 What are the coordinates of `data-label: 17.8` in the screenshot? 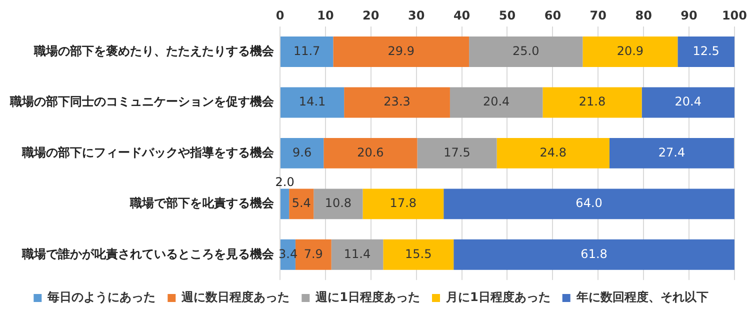 It's located at (403, 203).